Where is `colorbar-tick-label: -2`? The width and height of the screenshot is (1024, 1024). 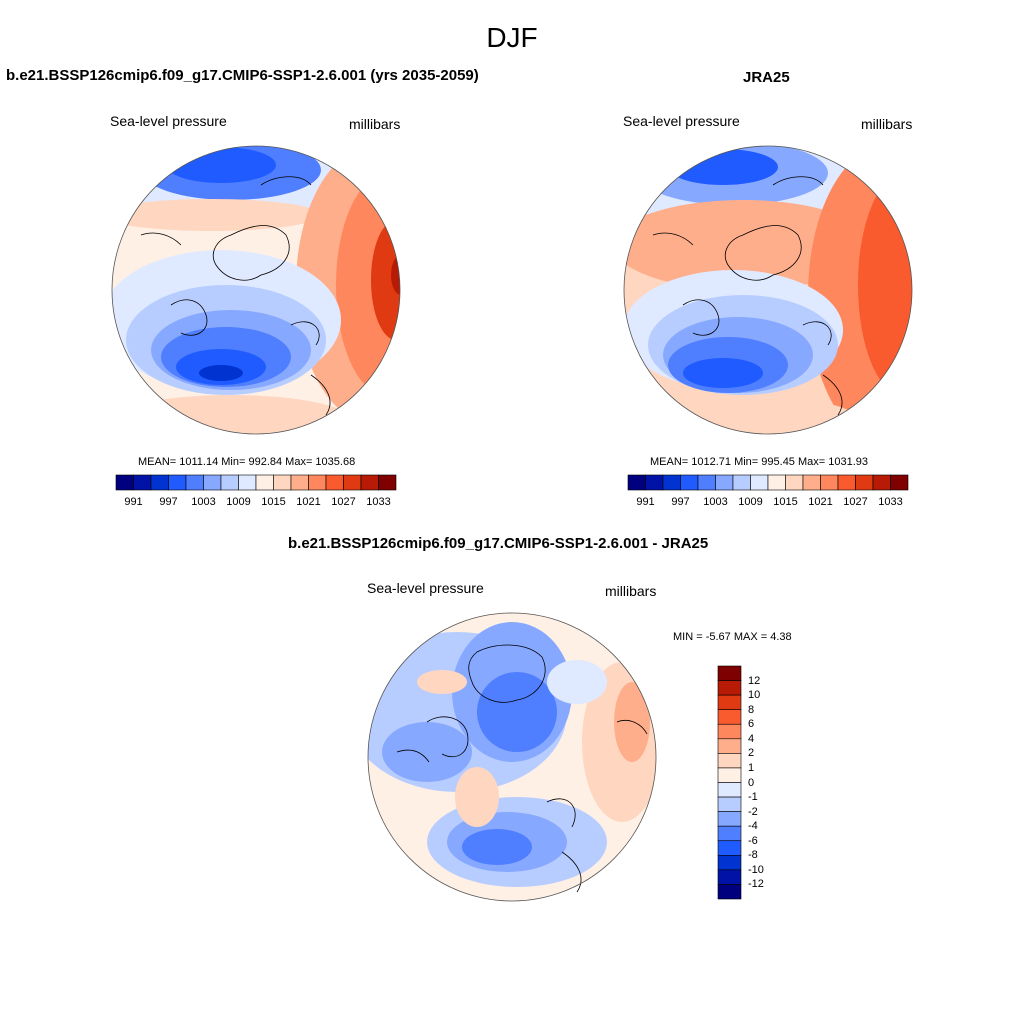 colorbar-tick-label: -2 is located at coordinates (753, 811).